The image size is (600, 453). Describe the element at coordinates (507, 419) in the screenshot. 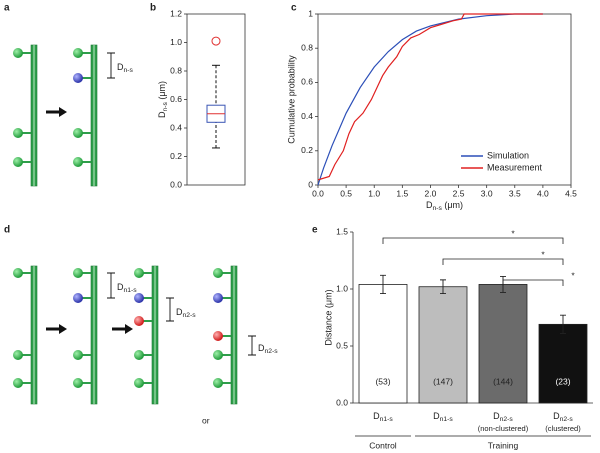

I see `label-sub: n2-s` at that location.